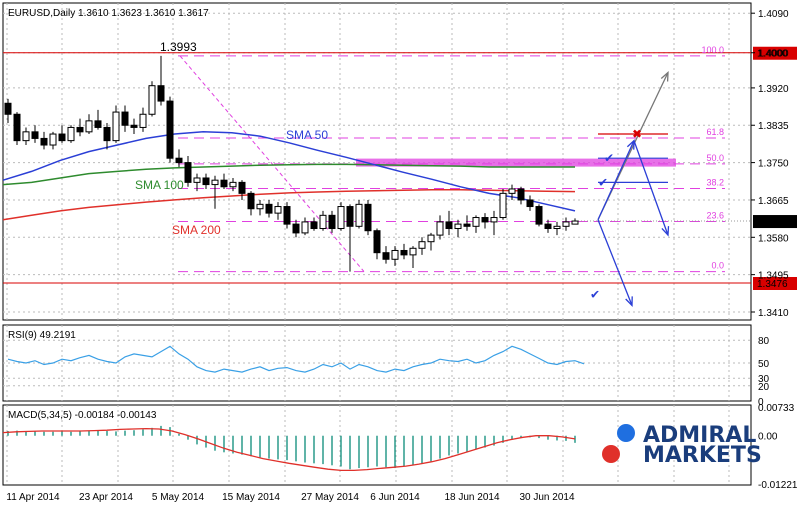  What do you see at coordinates (772, 54) in the screenshot?
I see `level-price-label: 1.4000` at bounding box center [772, 54].